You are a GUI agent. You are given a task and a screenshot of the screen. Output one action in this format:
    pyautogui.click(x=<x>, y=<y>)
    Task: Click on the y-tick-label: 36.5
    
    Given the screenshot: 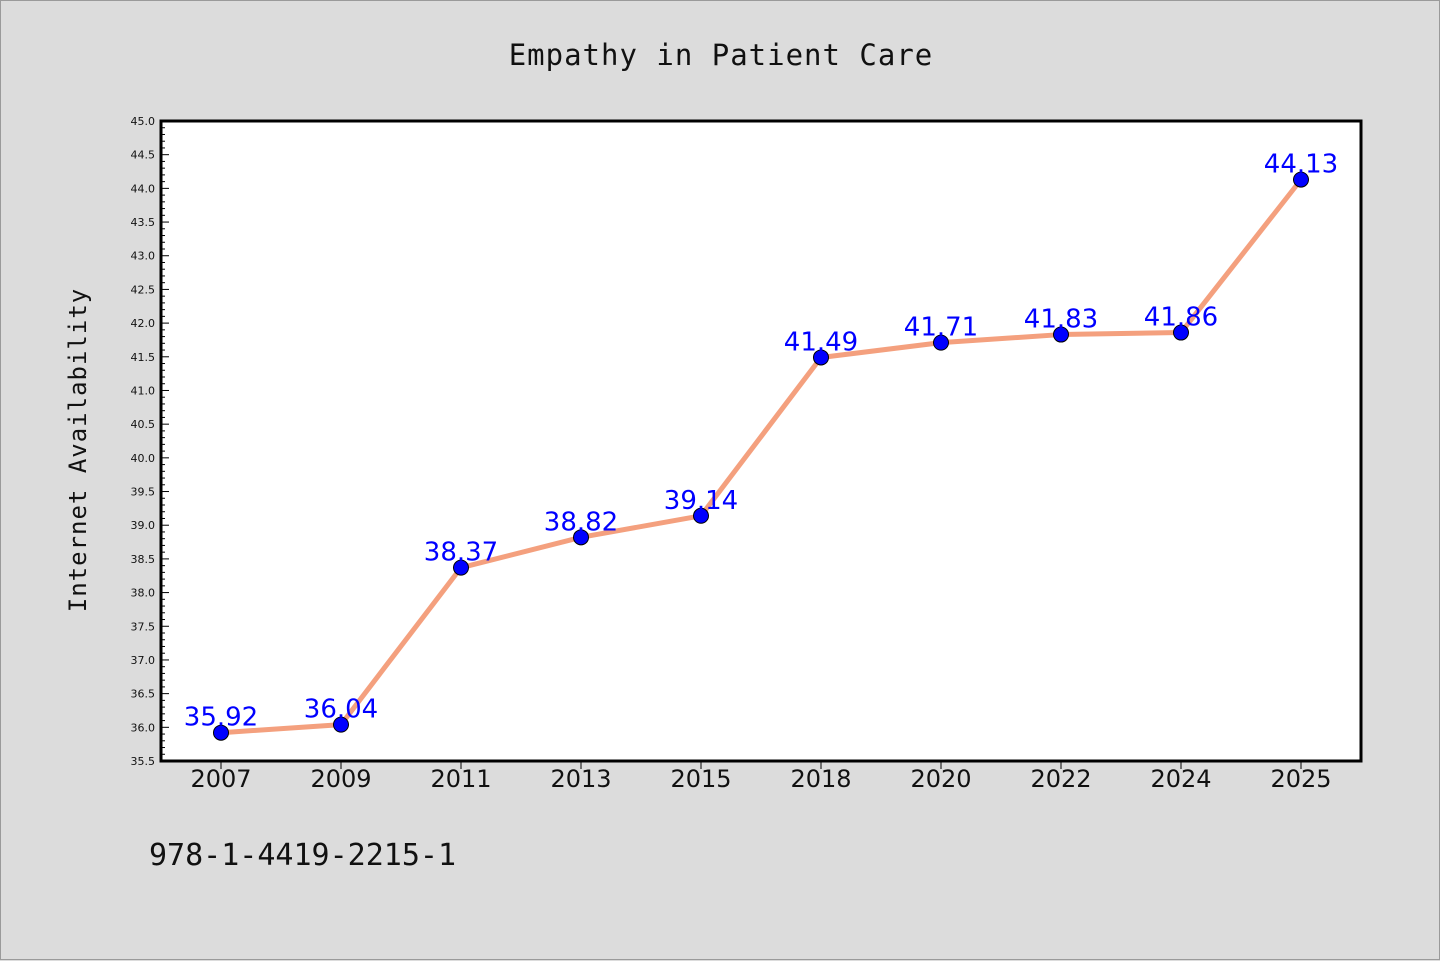 What is the action you would take?
    pyautogui.click(x=143, y=694)
    